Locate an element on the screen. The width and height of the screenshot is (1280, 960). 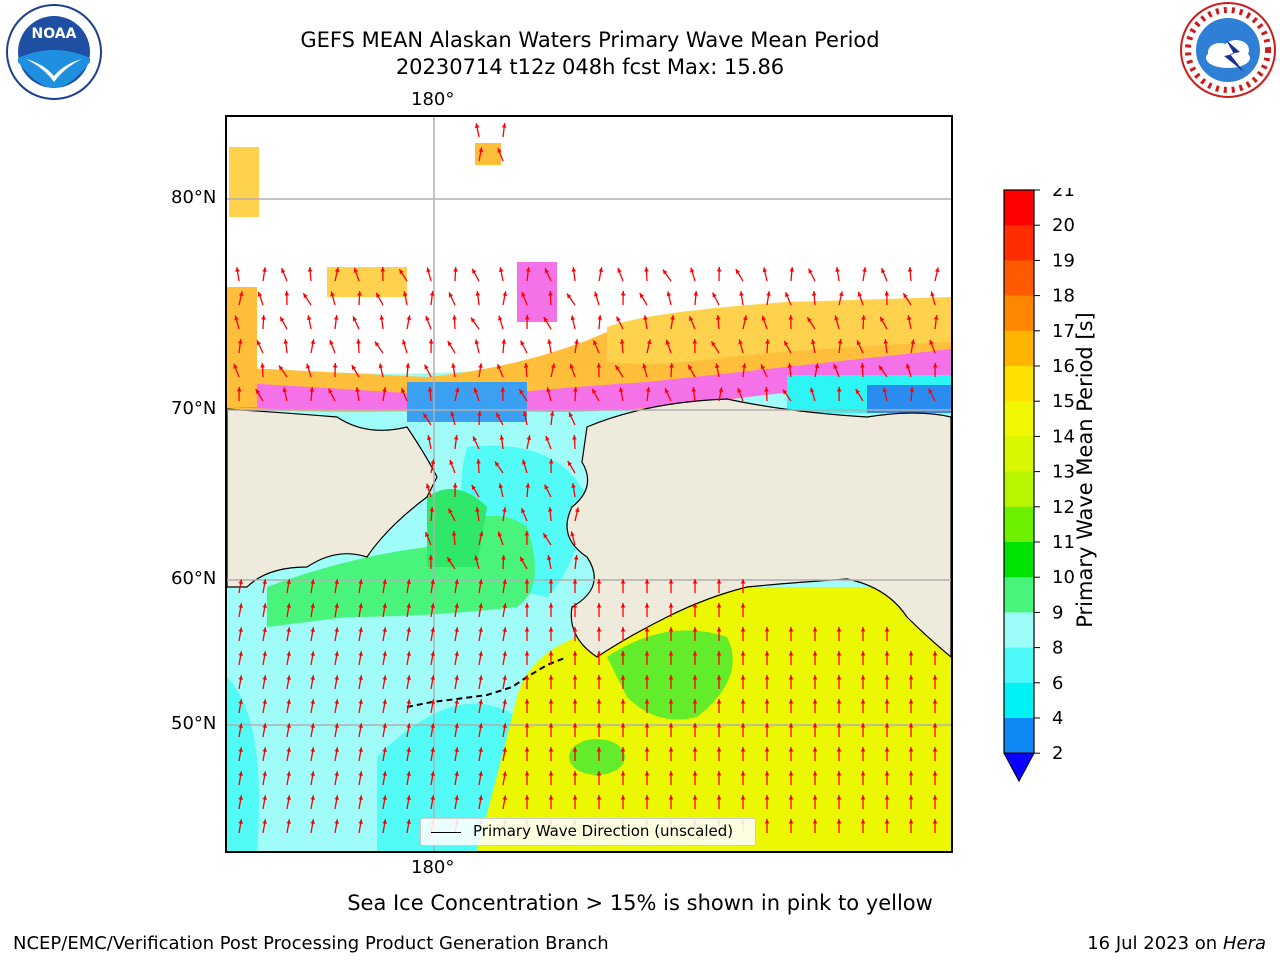
lat-label-70: 70°N is located at coordinates (194, 408).